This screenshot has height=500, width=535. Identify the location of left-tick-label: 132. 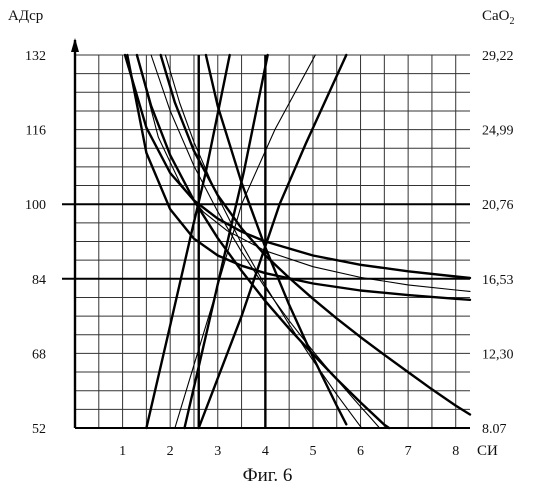
(35, 56).